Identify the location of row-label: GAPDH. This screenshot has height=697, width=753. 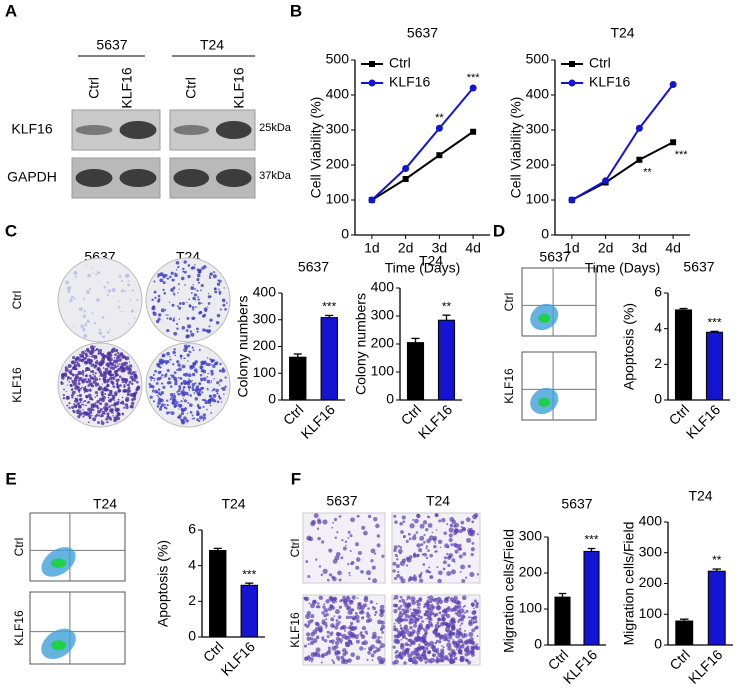
(32, 177).